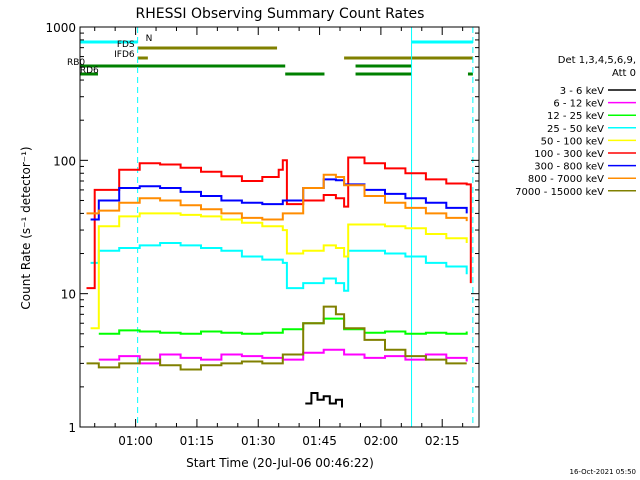 The image size is (640, 480). What do you see at coordinates (575, 129) in the screenshot?
I see `legend-label: 25 - 50 keV` at bounding box center [575, 129].